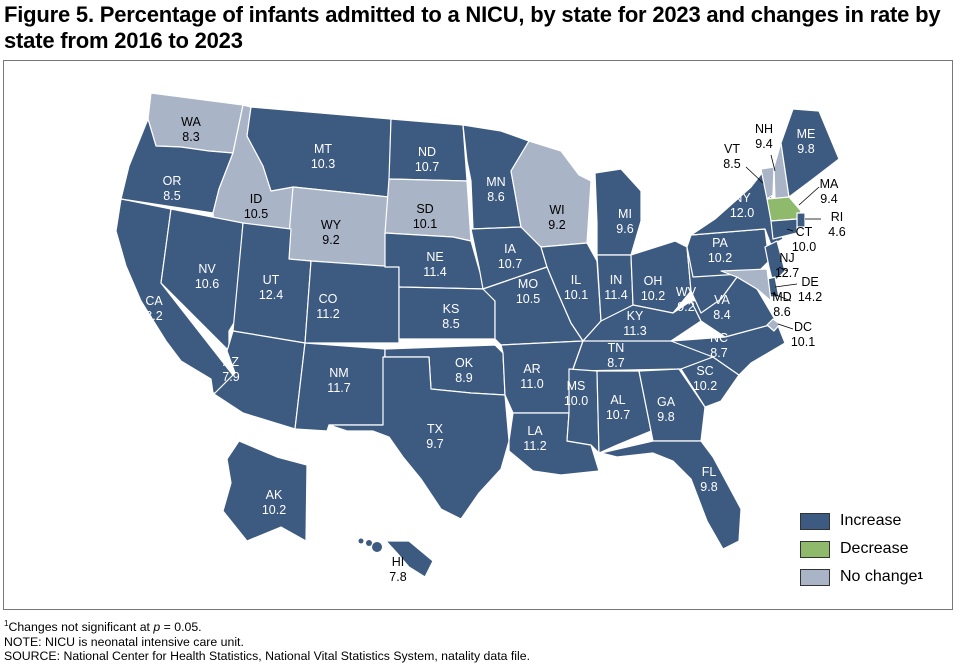  What do you see at coordinates (722, 300) in the screenshot?
I see `state-label-va: VA` at bounding box center [722, 300].